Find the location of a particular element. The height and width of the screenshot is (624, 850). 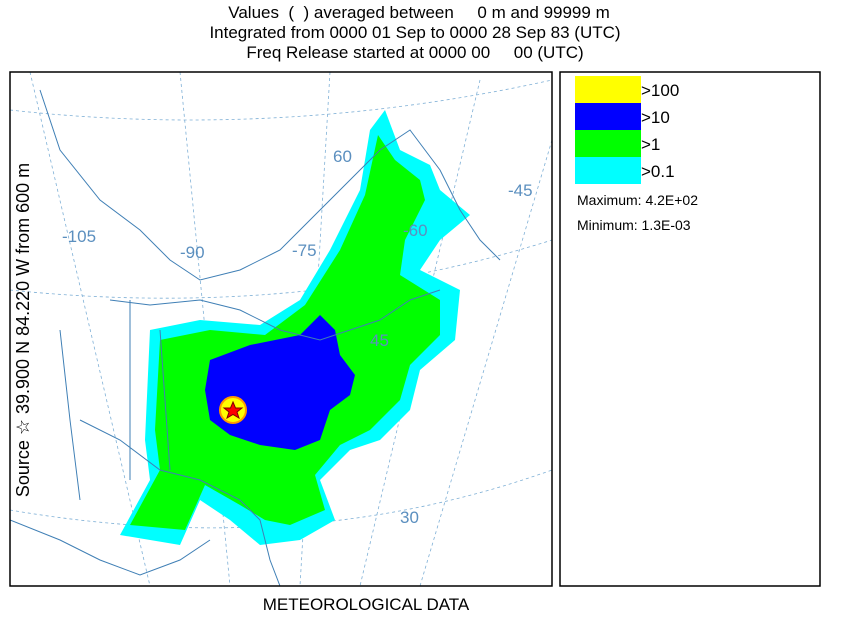

source-label: Source ☆ 39.900 N 84.220 W from 600 m is located at coordinates (23, 330).